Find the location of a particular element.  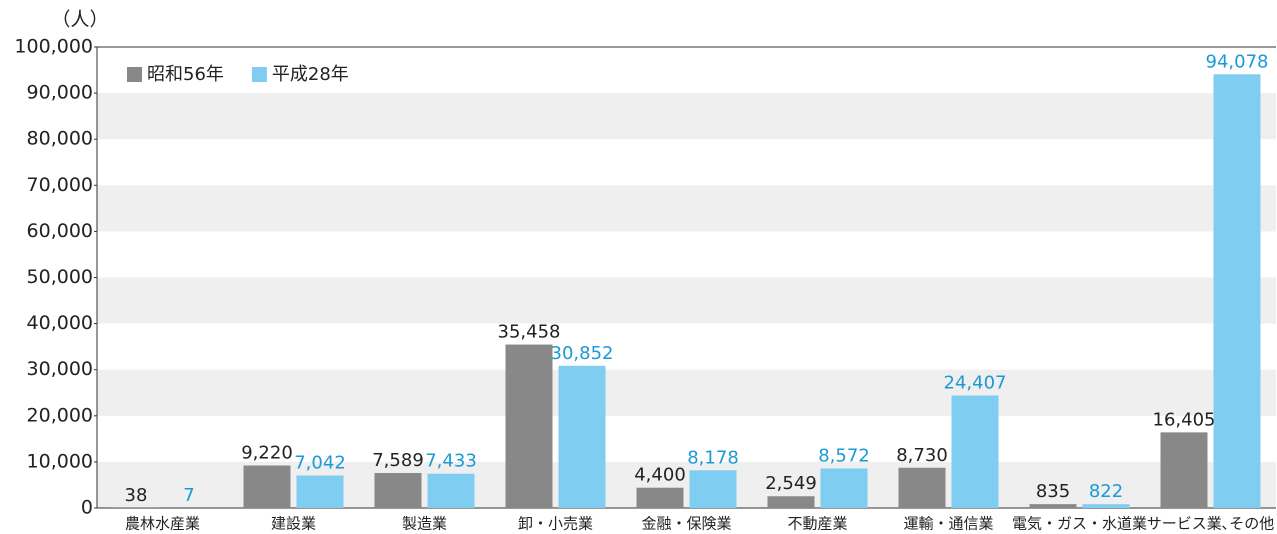

value-label: 8,178 is located at coordinates (713, 457).